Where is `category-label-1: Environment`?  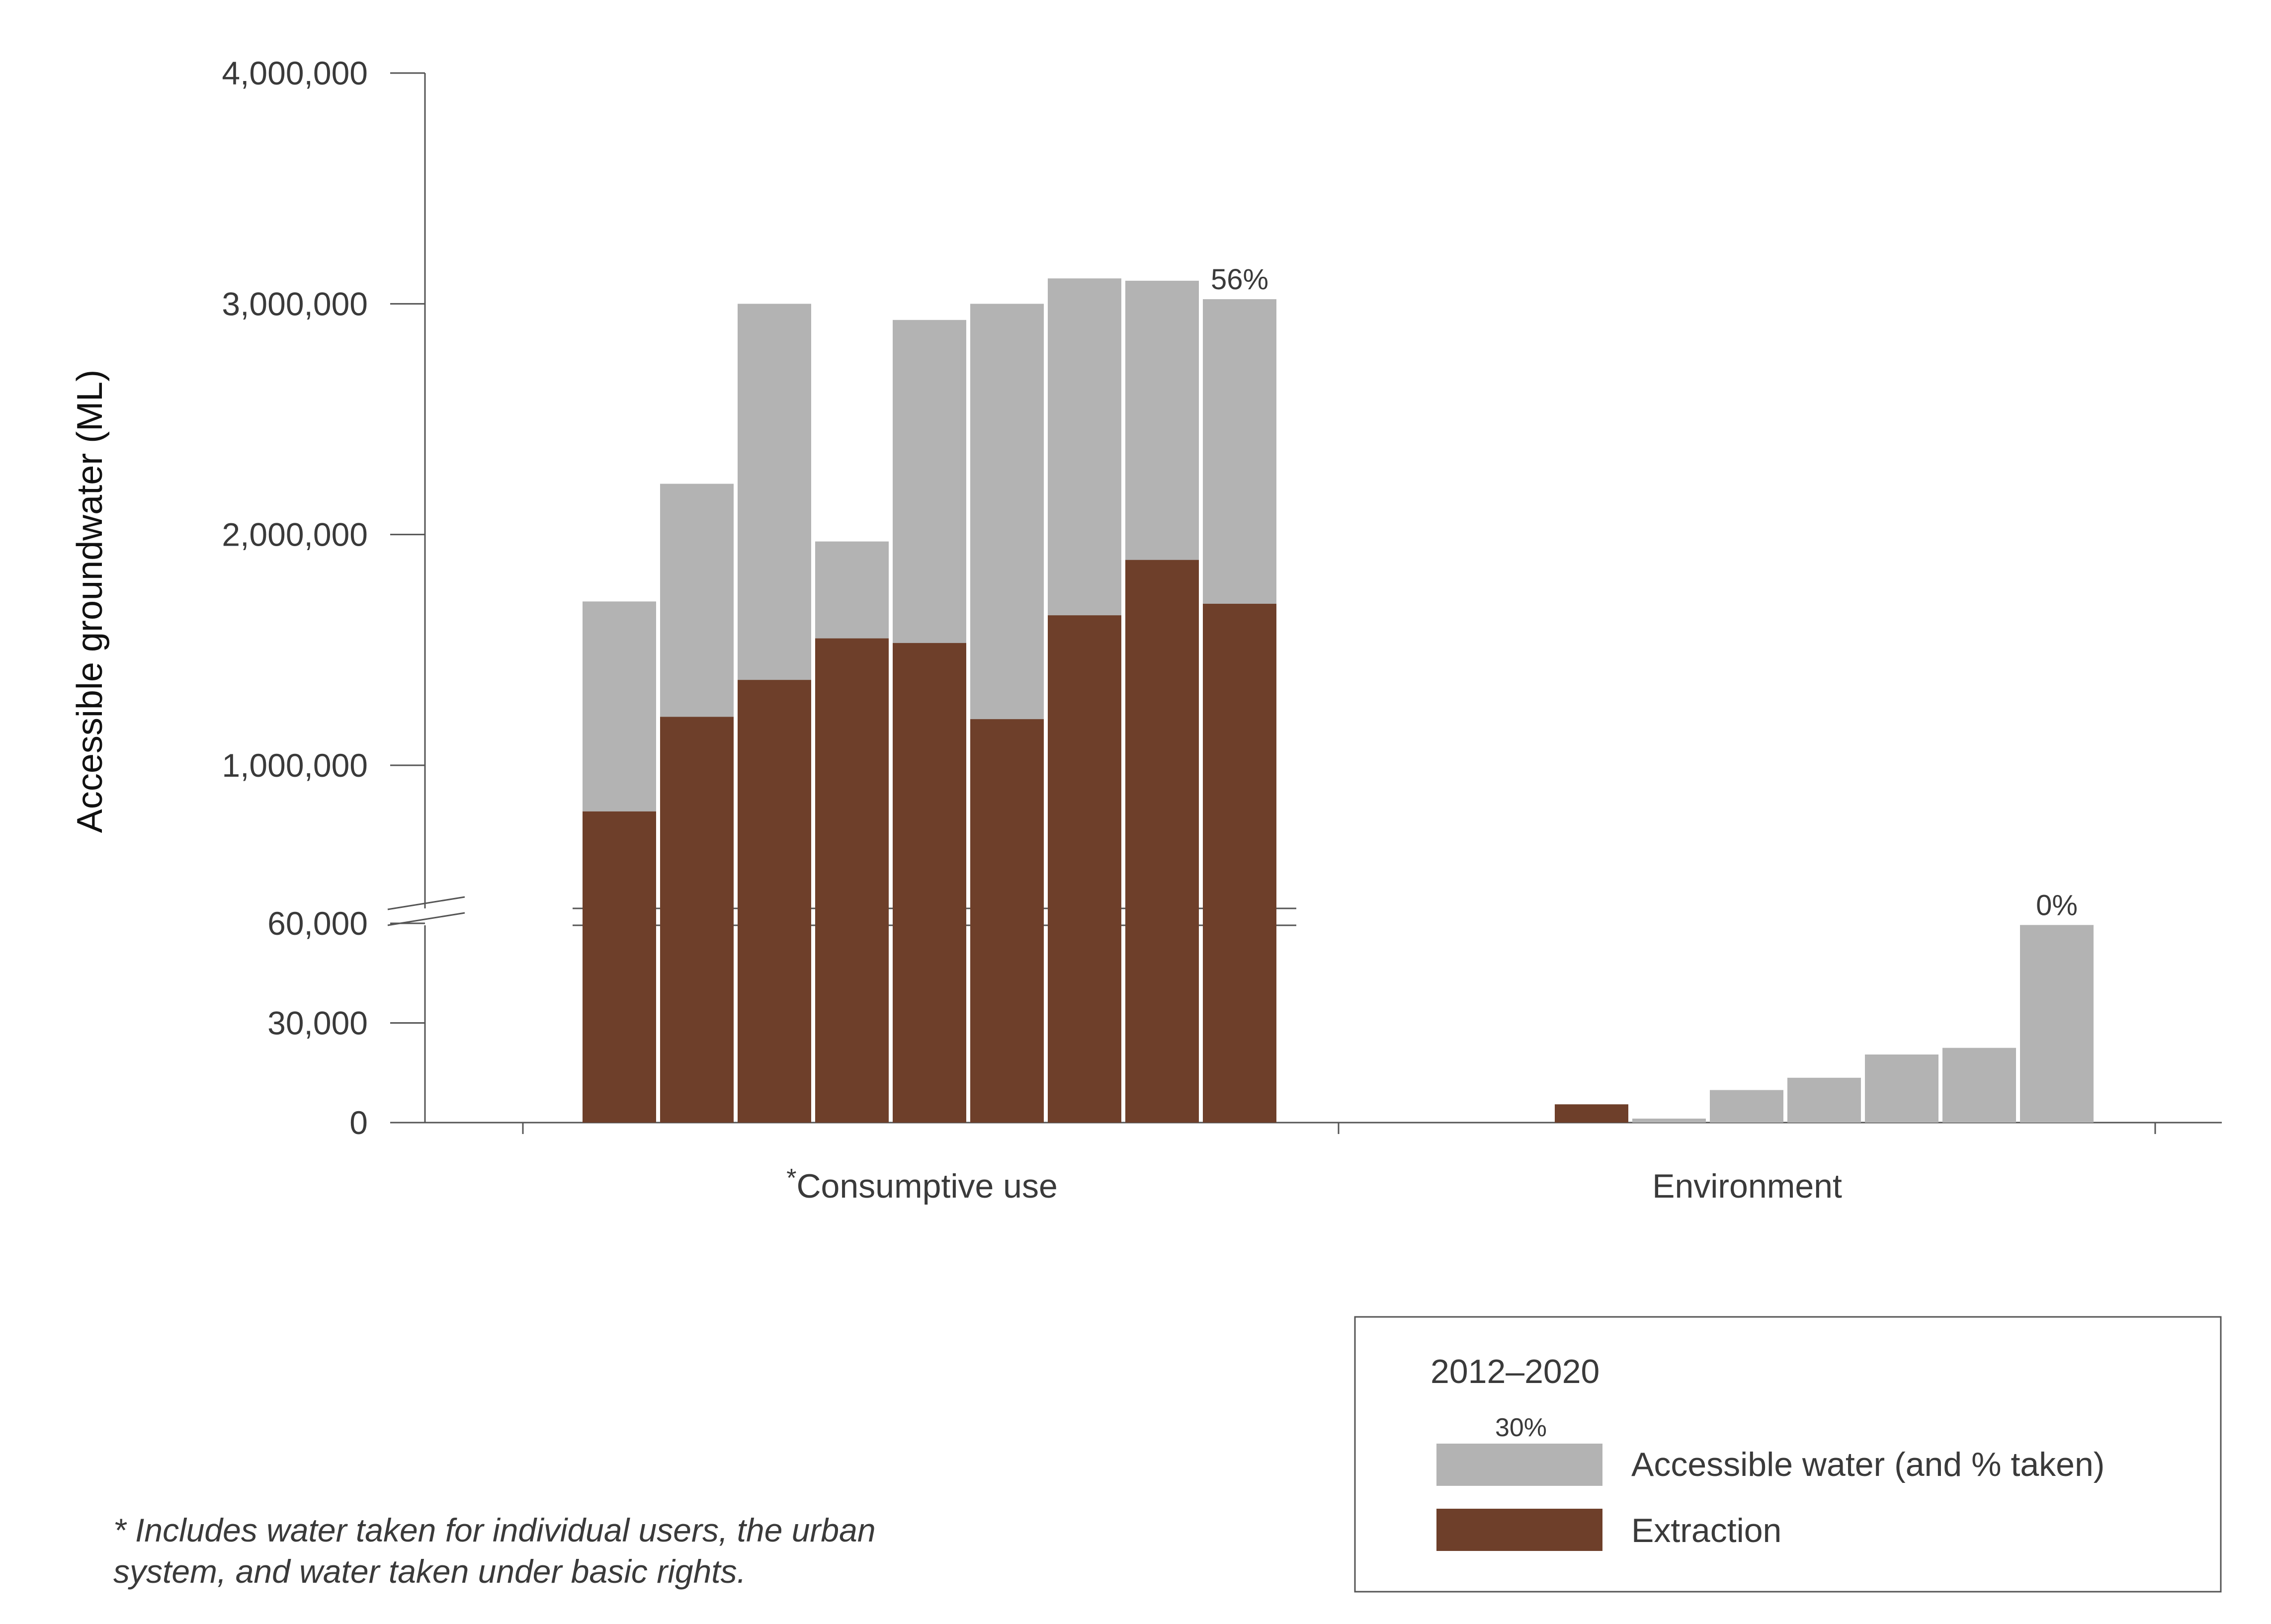 category-label-1: Environment is located at coordinates (1747, 1186).